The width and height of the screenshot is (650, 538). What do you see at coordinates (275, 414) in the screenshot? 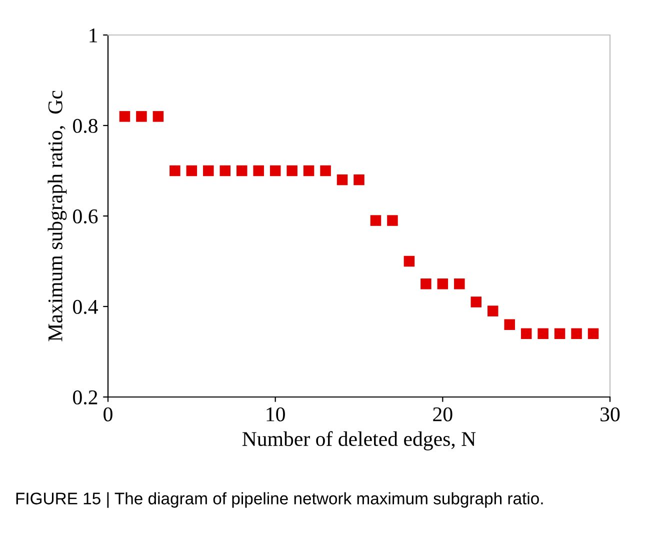
I see `x-tick-label: 10` at bounding box center [275, 414].